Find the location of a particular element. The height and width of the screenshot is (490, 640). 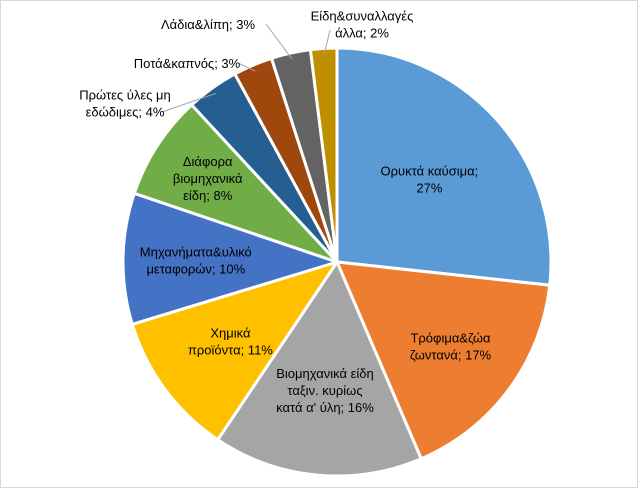

slice-label-line: ταξιν. κυρίως is located at coordinates (324, 390).